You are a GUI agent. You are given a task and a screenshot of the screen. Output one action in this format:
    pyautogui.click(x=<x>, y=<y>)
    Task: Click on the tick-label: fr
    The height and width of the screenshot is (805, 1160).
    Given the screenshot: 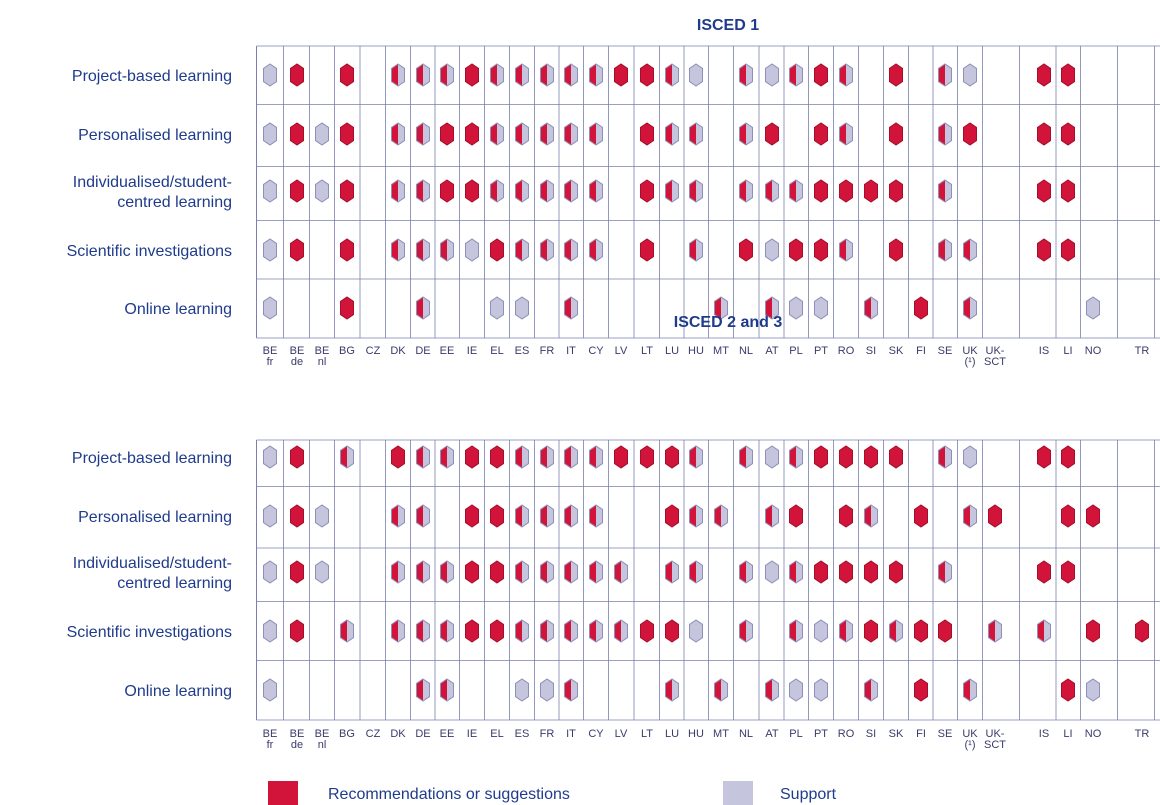 What is the action you would take?
    pyautogui.click(x=270, y=745)
    